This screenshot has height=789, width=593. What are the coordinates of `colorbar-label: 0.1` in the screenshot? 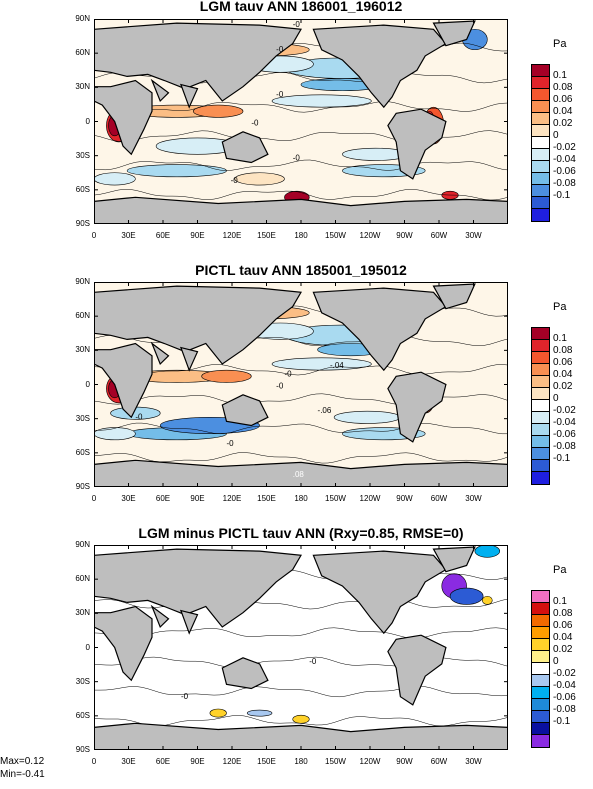 It's located at (560, 75).